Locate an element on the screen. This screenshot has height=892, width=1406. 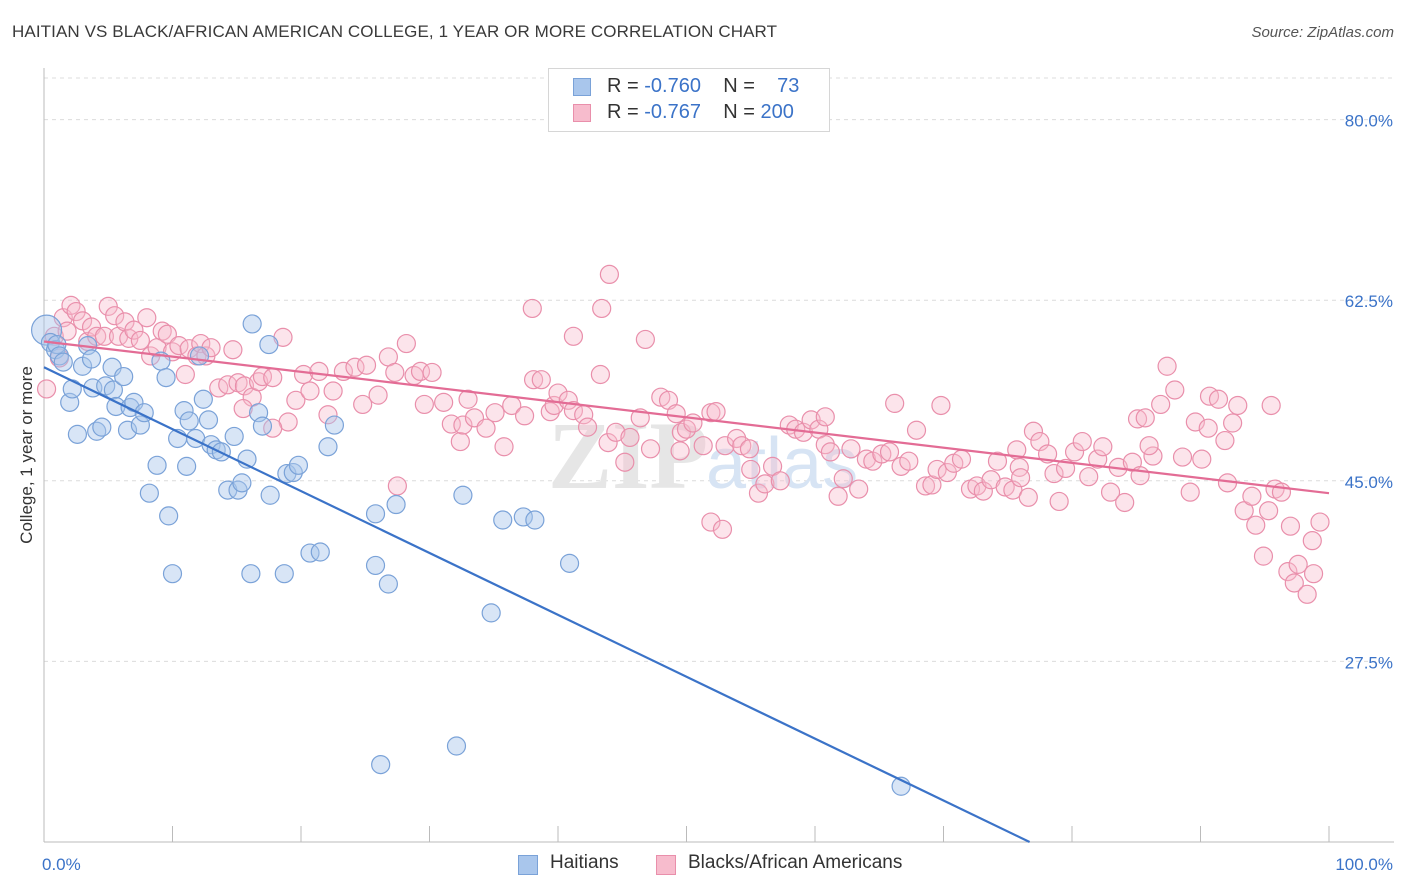
x-tick-label-max: 100.0% is located at coordinates (1364, 864).